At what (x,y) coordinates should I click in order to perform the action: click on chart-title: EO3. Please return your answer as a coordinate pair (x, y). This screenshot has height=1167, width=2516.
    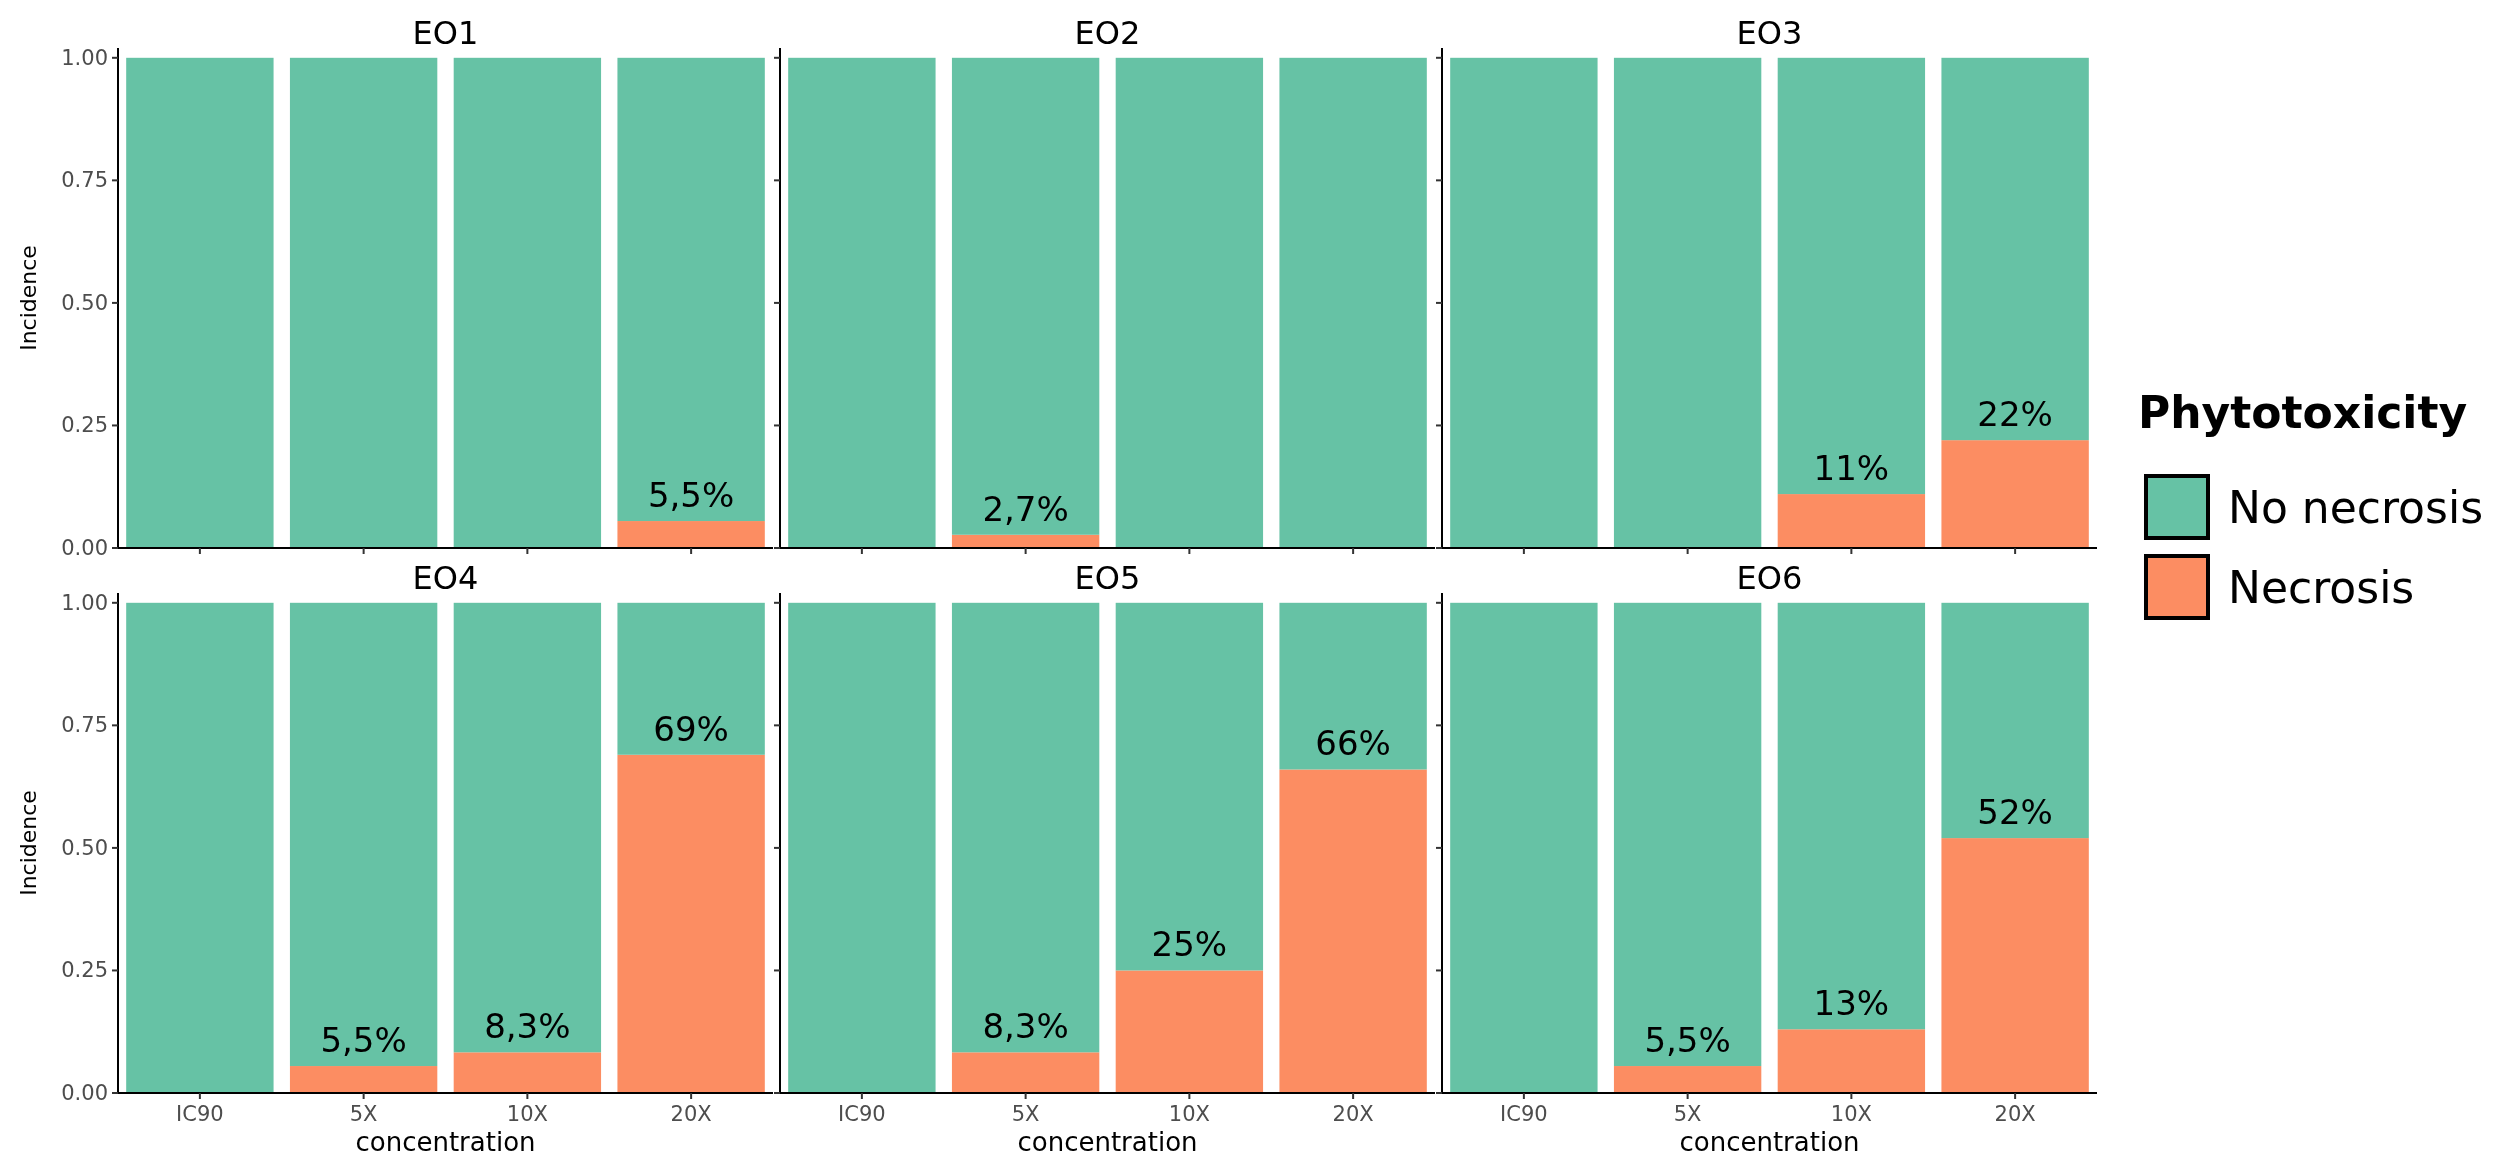
    Looking at the image, I should click on (1769, 33).